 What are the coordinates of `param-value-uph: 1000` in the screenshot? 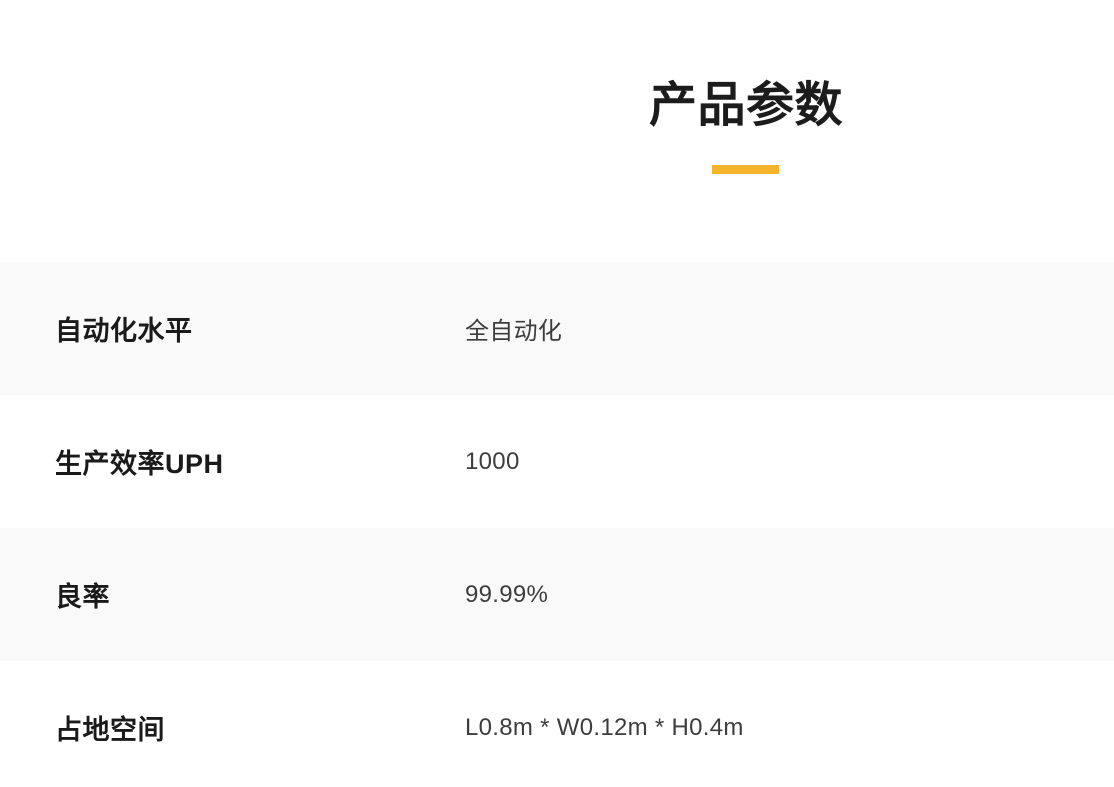 It's located at (492, 461).